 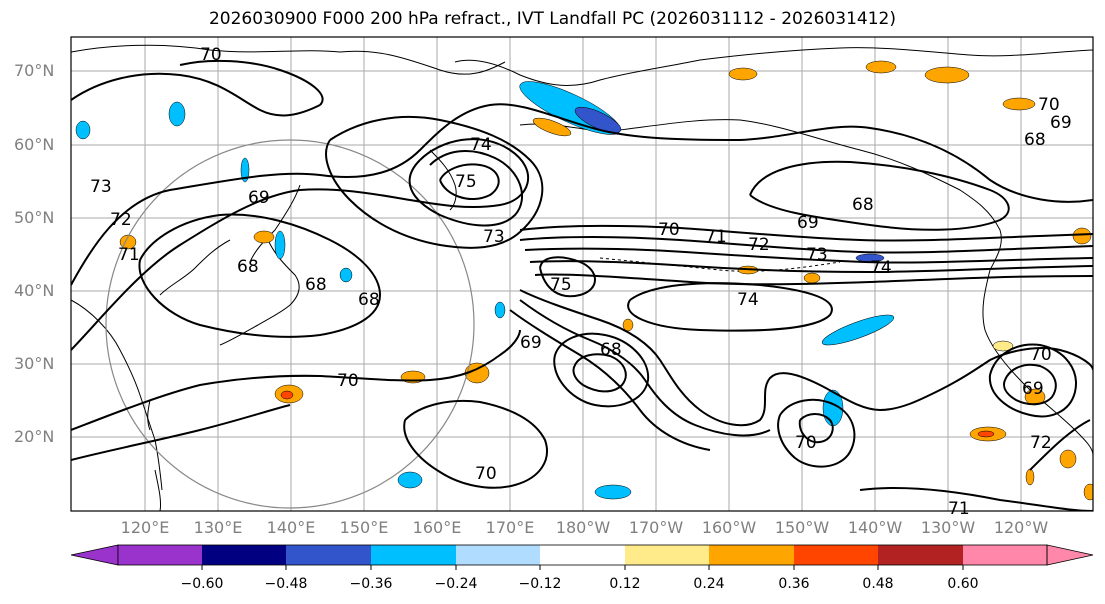 What do you see at coordinates (218, 527) in the screenshot?
I see `lon-label-130e: 130°E` at bounding box center [218, 527].